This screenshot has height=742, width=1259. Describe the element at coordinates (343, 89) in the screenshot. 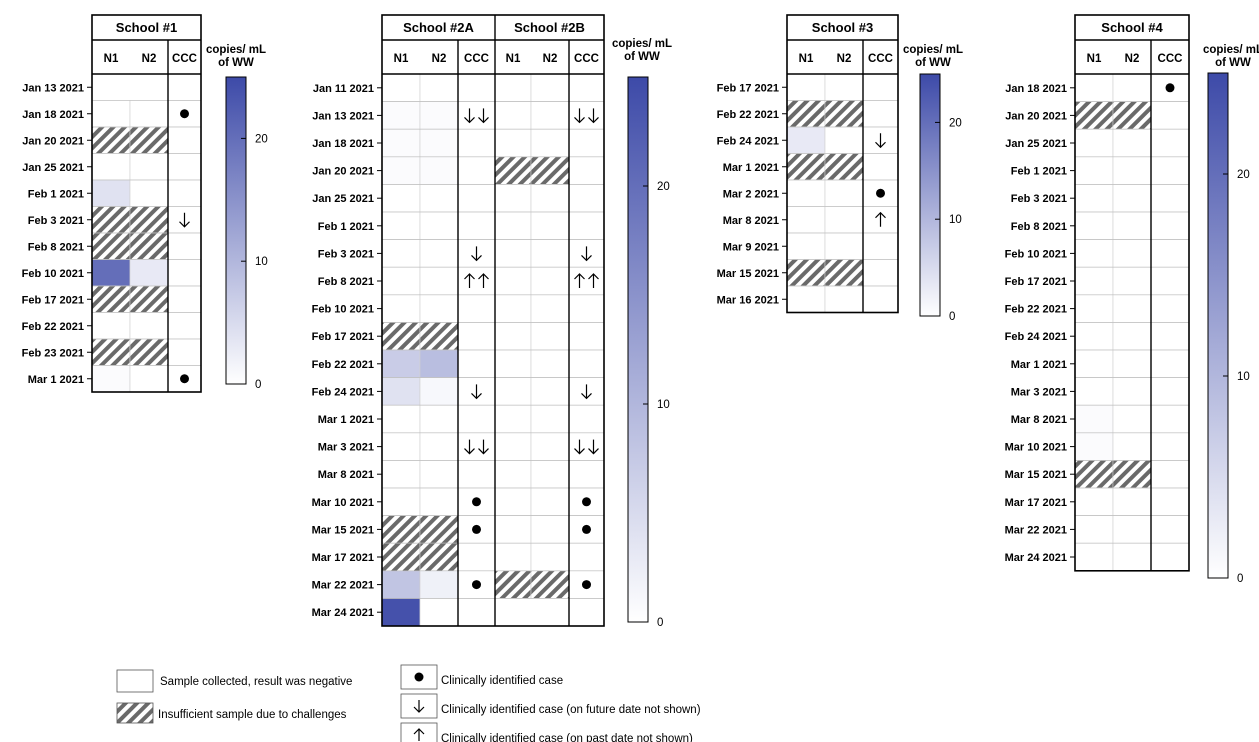

I see `date-label: Jan 11 2021` at that location.